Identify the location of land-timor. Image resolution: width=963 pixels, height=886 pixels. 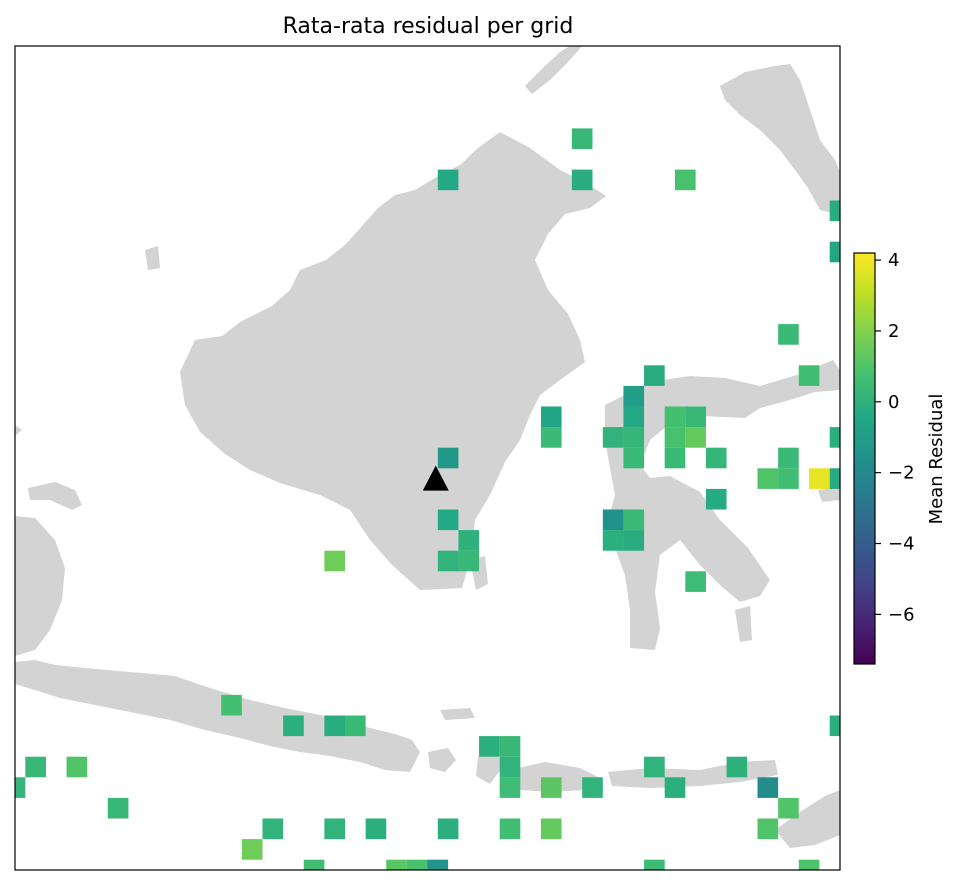
(807, 819).